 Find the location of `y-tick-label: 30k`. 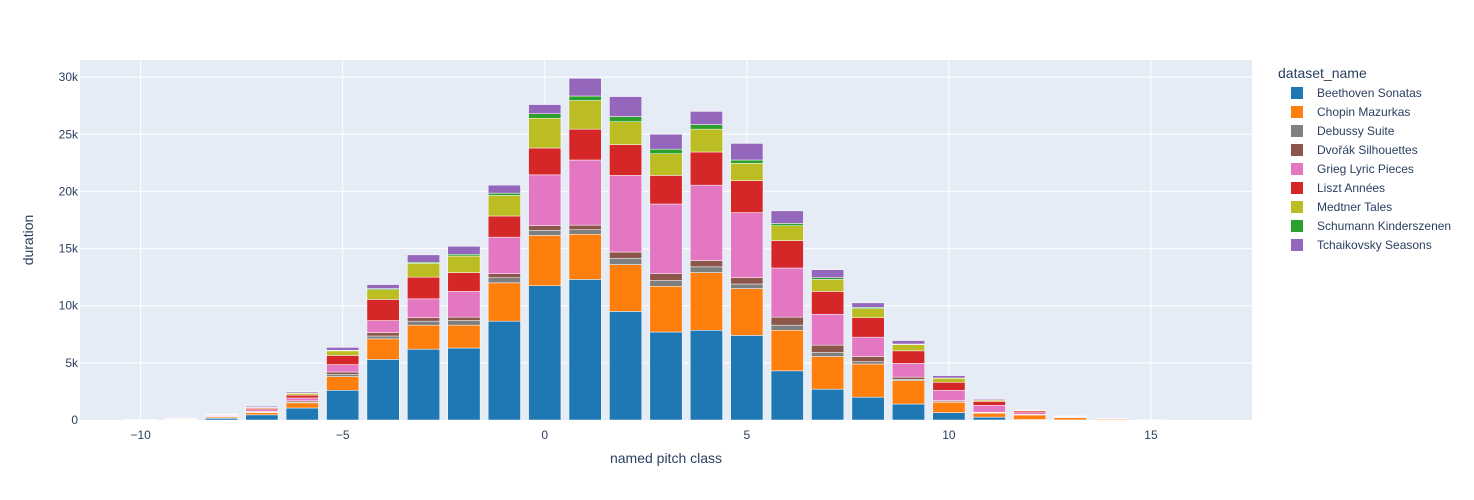

y-tick-label: 30k is located at coordinates (69, 77).